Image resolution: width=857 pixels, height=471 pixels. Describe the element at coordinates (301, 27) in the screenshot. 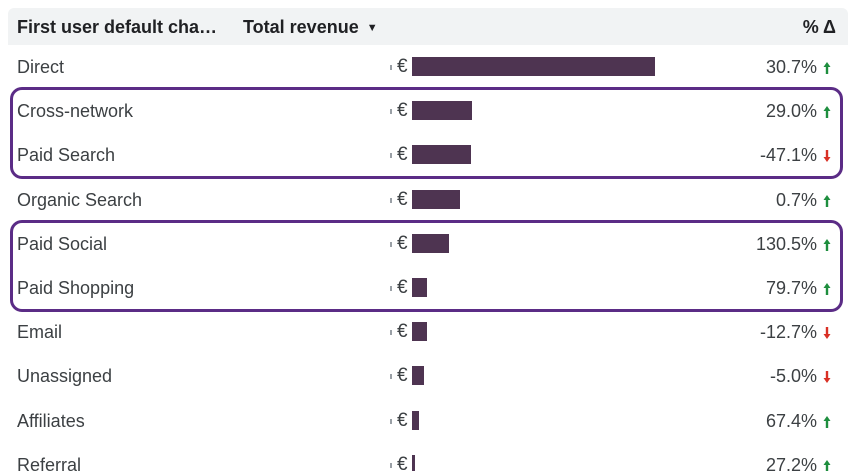

I see `total-revenue-header-label: Total revenue` at that location.